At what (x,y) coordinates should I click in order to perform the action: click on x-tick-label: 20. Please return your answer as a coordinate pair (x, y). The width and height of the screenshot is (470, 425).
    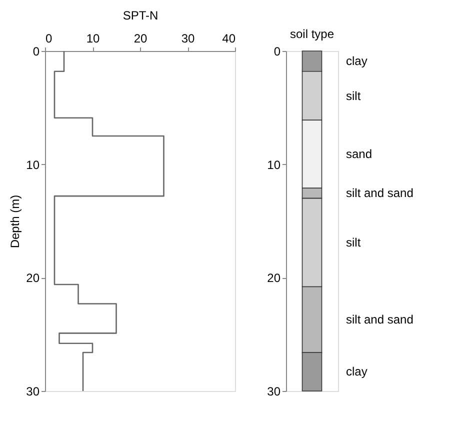
    Looking at the image, I should click on (141, 39).